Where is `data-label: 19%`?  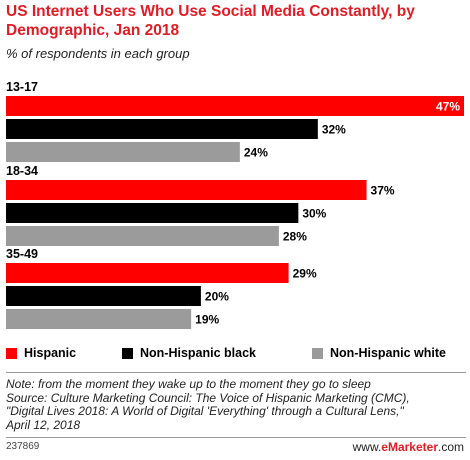 data-label: 19% is located at coordinates (207, 320).